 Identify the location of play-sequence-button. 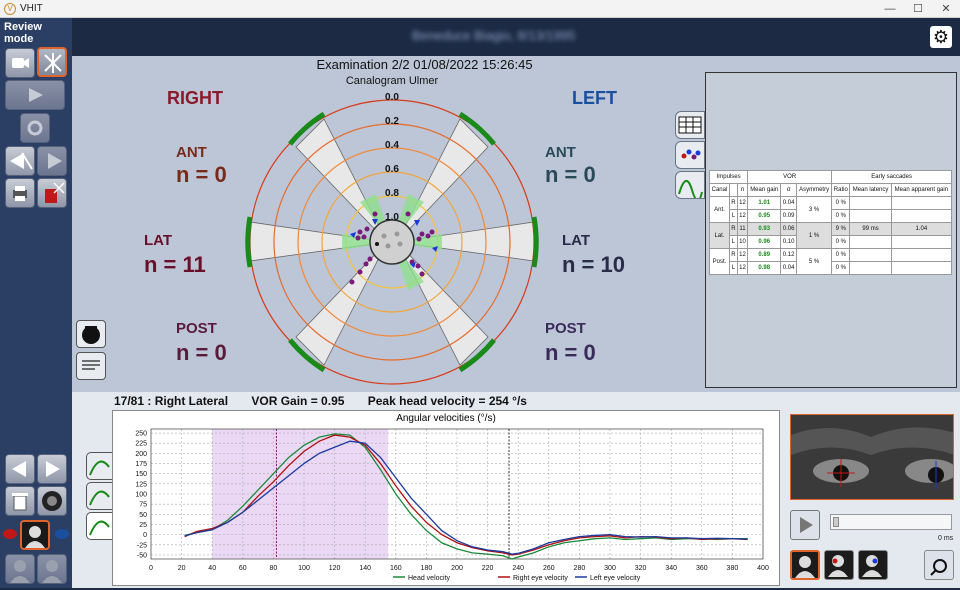
(35, 95).